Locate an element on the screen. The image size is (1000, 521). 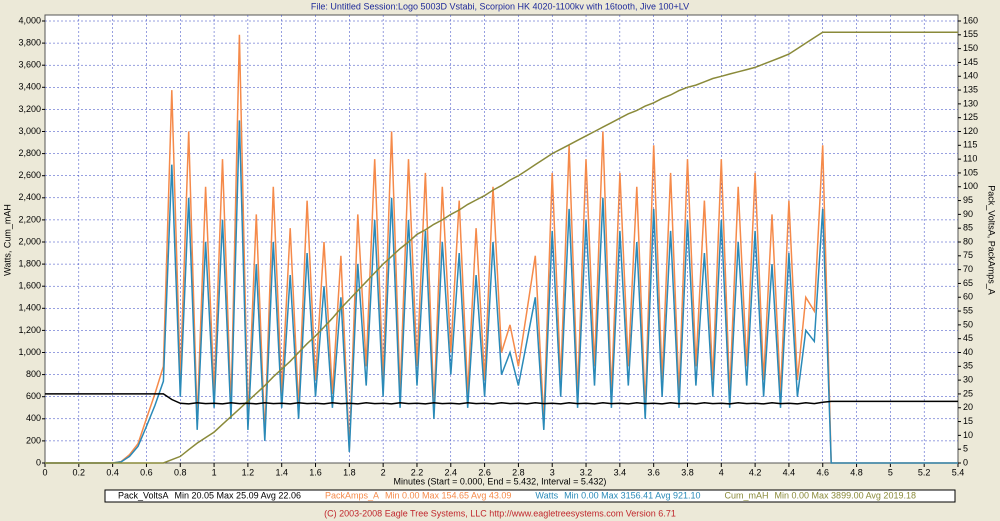
y-tick-label: 1,000 is located at coordinates (29, 352).